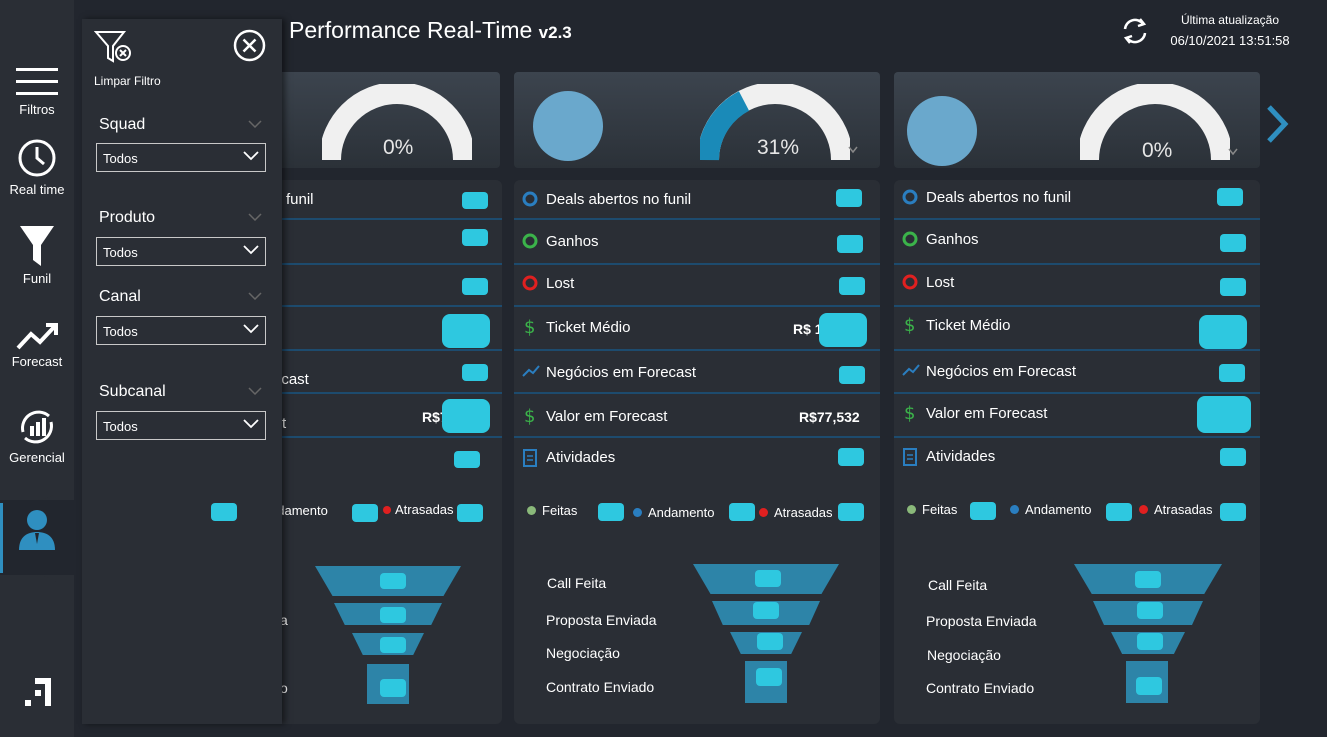 The width and height of the screenshot is (1327, 737). I want to click on card-1-row-5: t, so click(284, 423).